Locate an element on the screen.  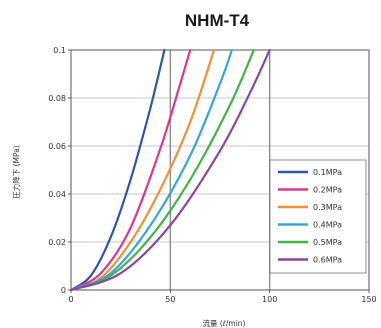
y-axis-label: 圧力降下 (MPa) is located at coordinates (16, 172).